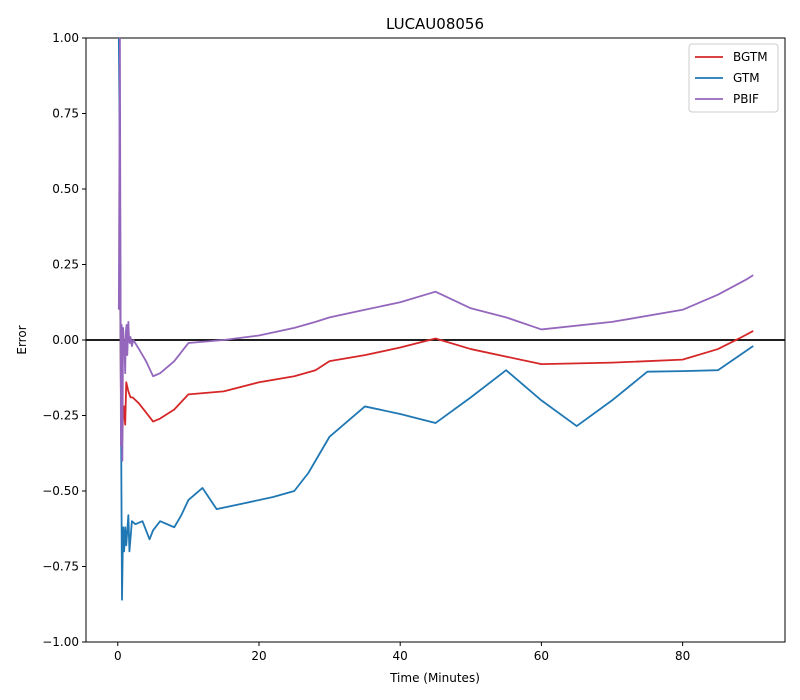 The height and width of the screenshot is (700, 800). Describe the element at coordinates (750, 57) in the screenshot. I see `legend-label-bgtm: BGTM` at that location.